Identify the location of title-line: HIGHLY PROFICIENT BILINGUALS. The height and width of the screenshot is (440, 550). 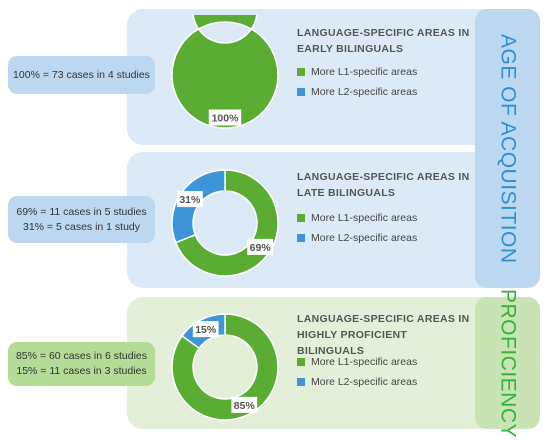
(352, 343).